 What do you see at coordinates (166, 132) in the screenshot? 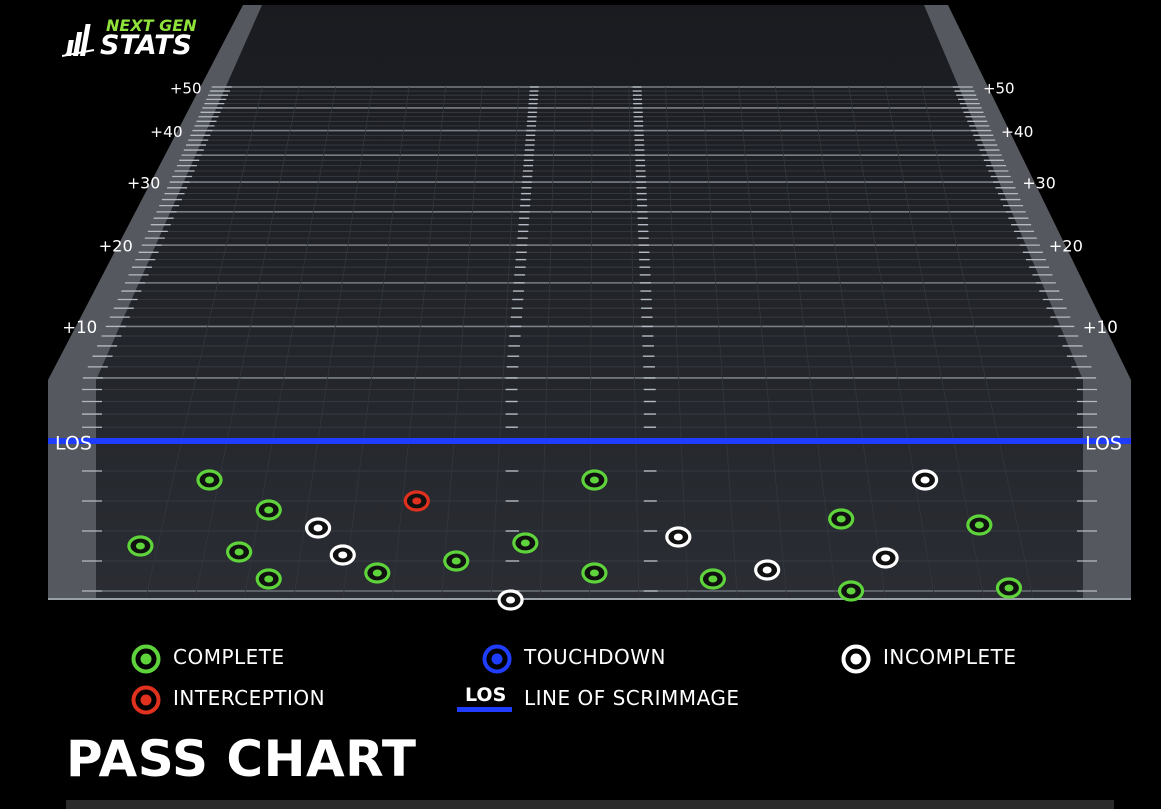
I see `y-tick-label-left: +40` at bounding box center [166, 132].